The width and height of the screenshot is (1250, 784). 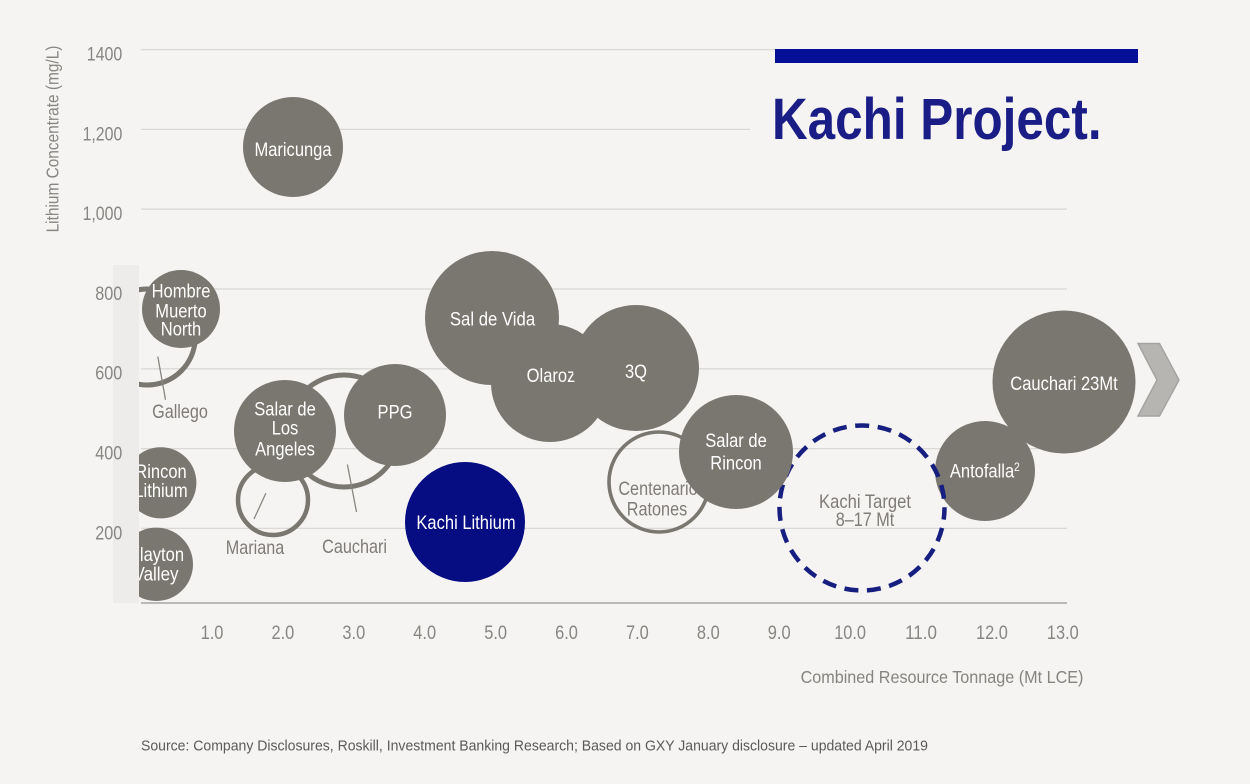 What do you see at coordinates (937, 119) in the screenshot?
I see `svg-text: Kachi Project.` at bounding box center [937, 119].